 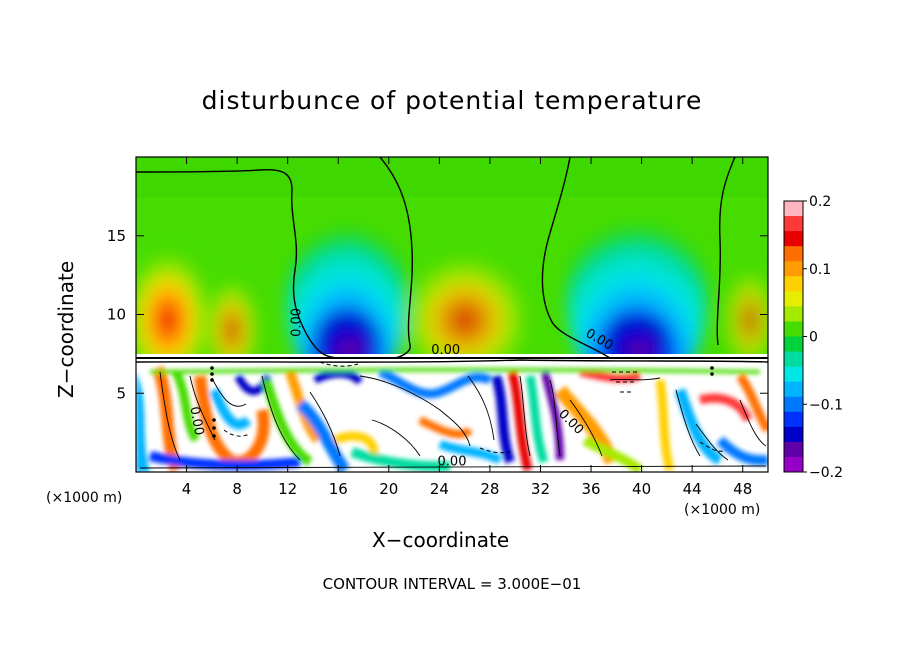 I want to click on contours-lower, so click(x=453, y=420).